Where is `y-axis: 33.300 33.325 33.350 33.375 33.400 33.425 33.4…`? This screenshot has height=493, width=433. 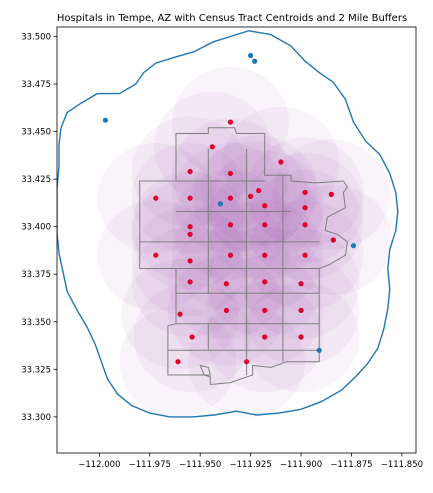 y-axis: 33.300 33.325 33.350 33.375 33.400 33.425 33.4… is located at coordinates (39, 228).